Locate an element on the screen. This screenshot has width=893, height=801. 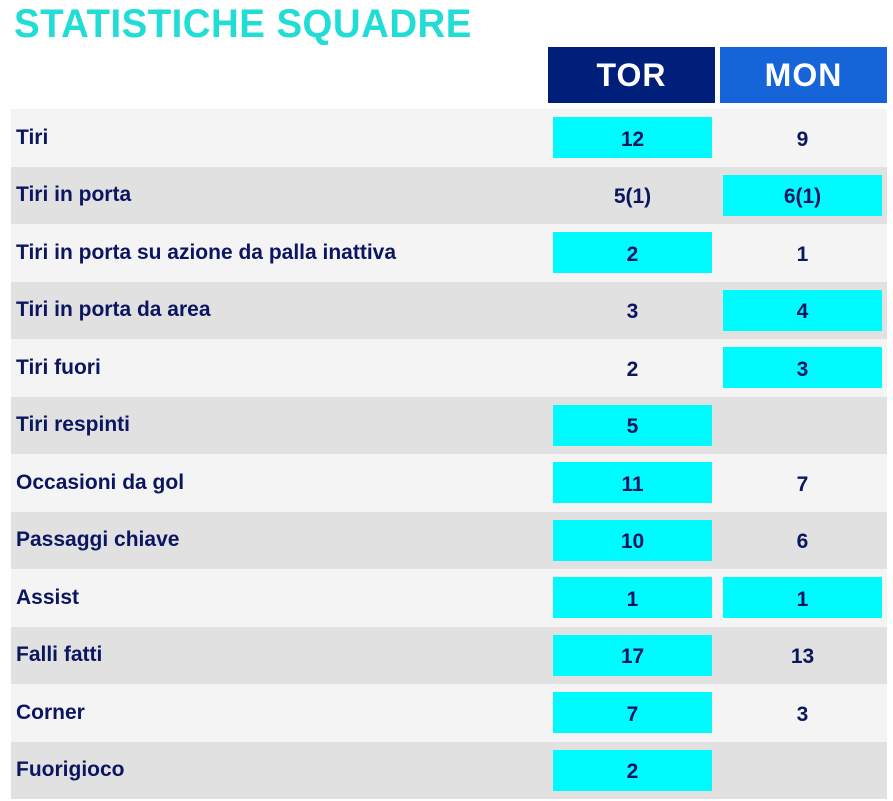
stat-row: Corner 7 3 is located at coordinates (449, 713).